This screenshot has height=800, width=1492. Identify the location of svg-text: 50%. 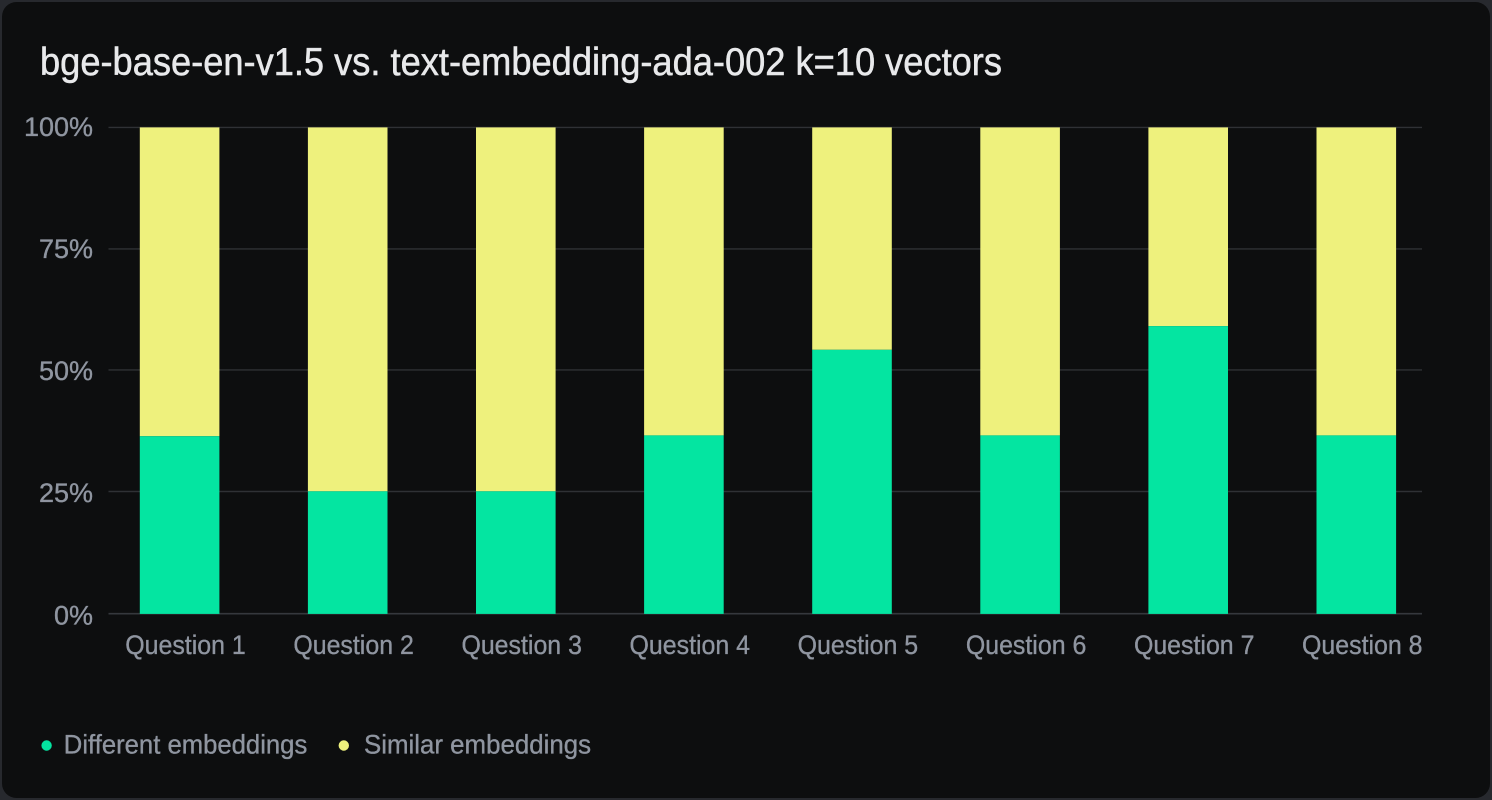
(66, 371).